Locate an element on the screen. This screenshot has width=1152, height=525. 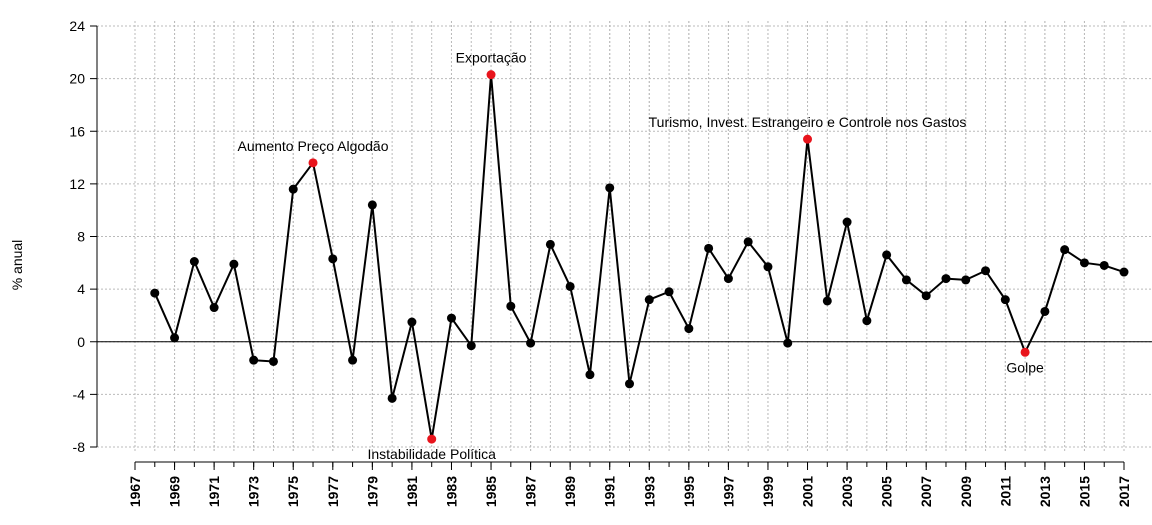
y-tick-label: 20 is located at coordinates (77, 79).